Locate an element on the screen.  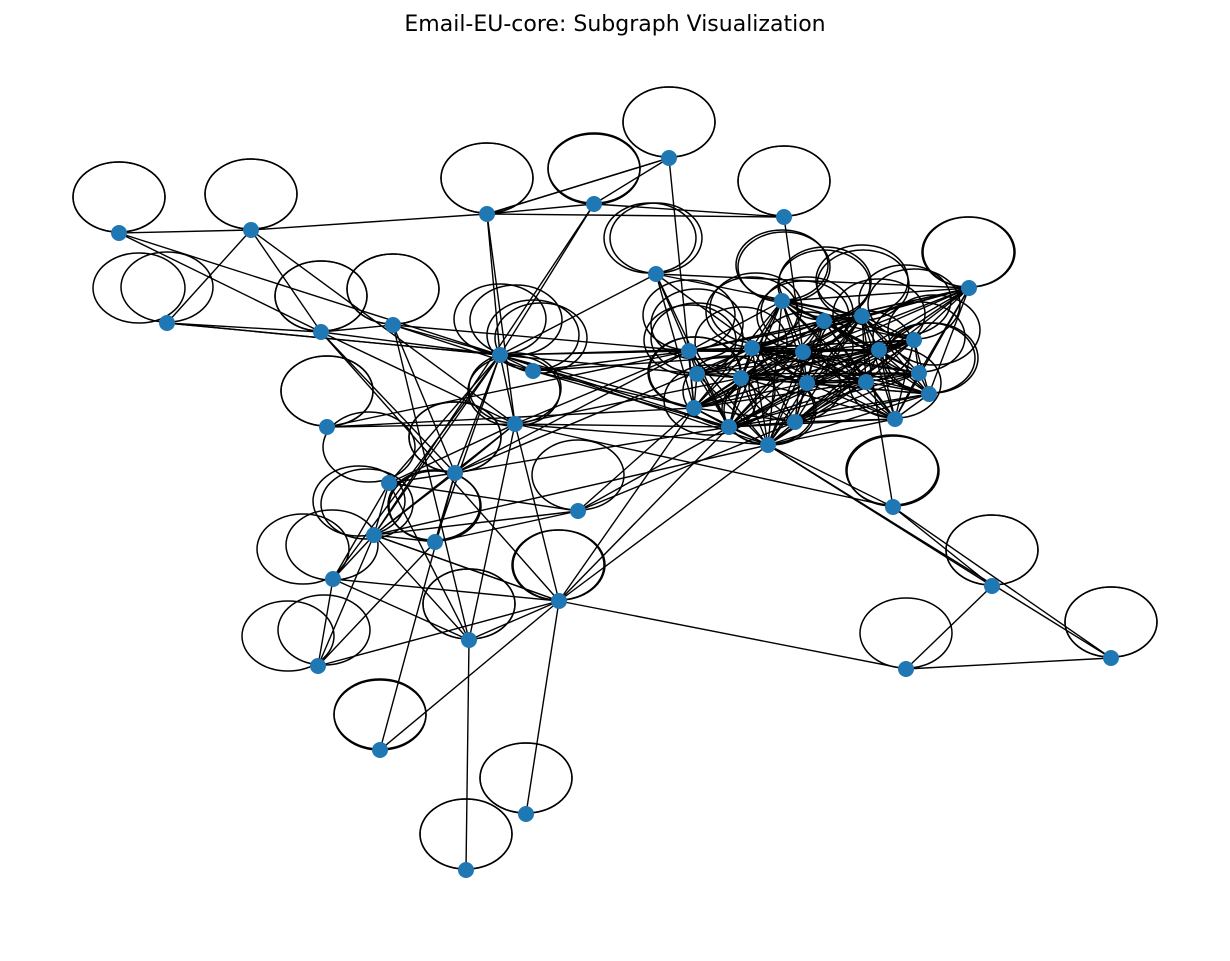
figure-title: Email-EU-core: Subgraph Visualization is located at coordinates (615, 24).